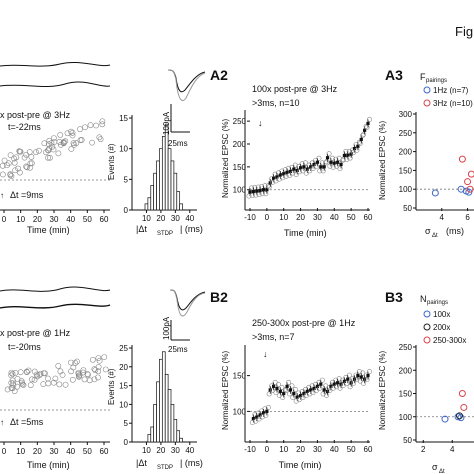 The width and height of the screenshot is (474, 474). What do you see at coordinates (240, 167) in the screenshot?
I see `A2-yt-tick-label: 150` at bounding box center [240, 167].